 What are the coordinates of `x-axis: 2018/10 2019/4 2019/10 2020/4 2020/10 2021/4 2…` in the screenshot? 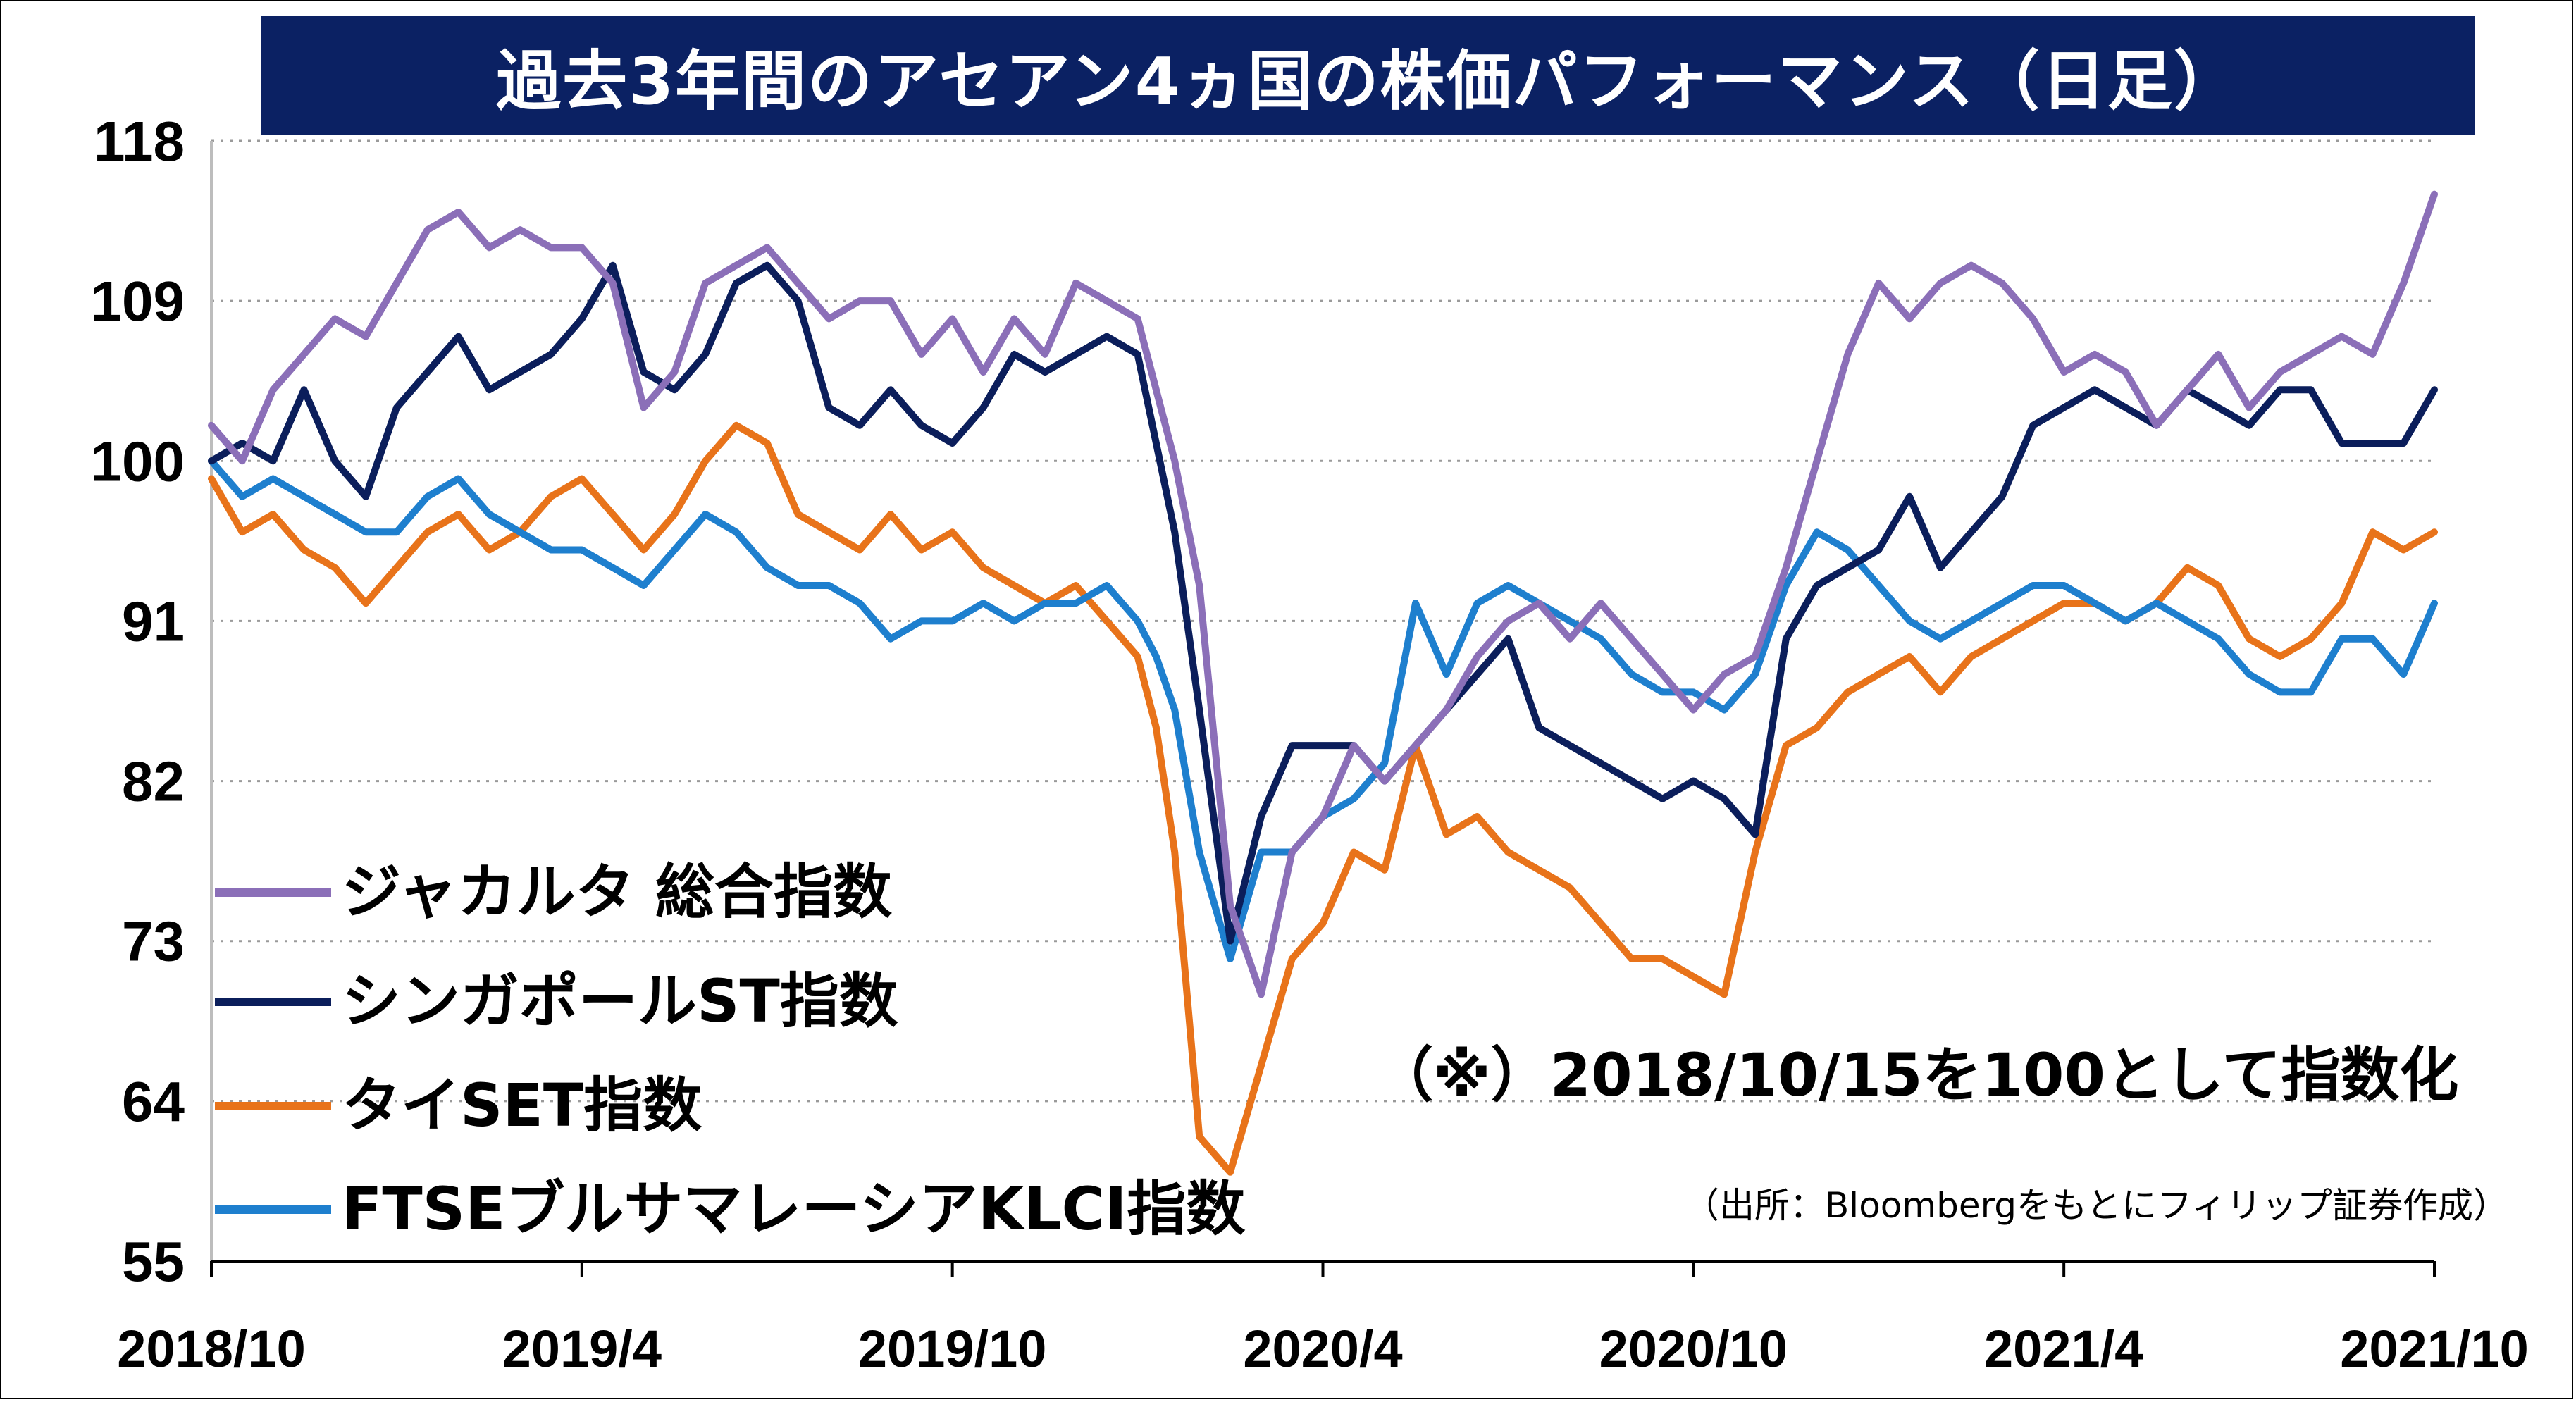 It's located at (1323, 1319).